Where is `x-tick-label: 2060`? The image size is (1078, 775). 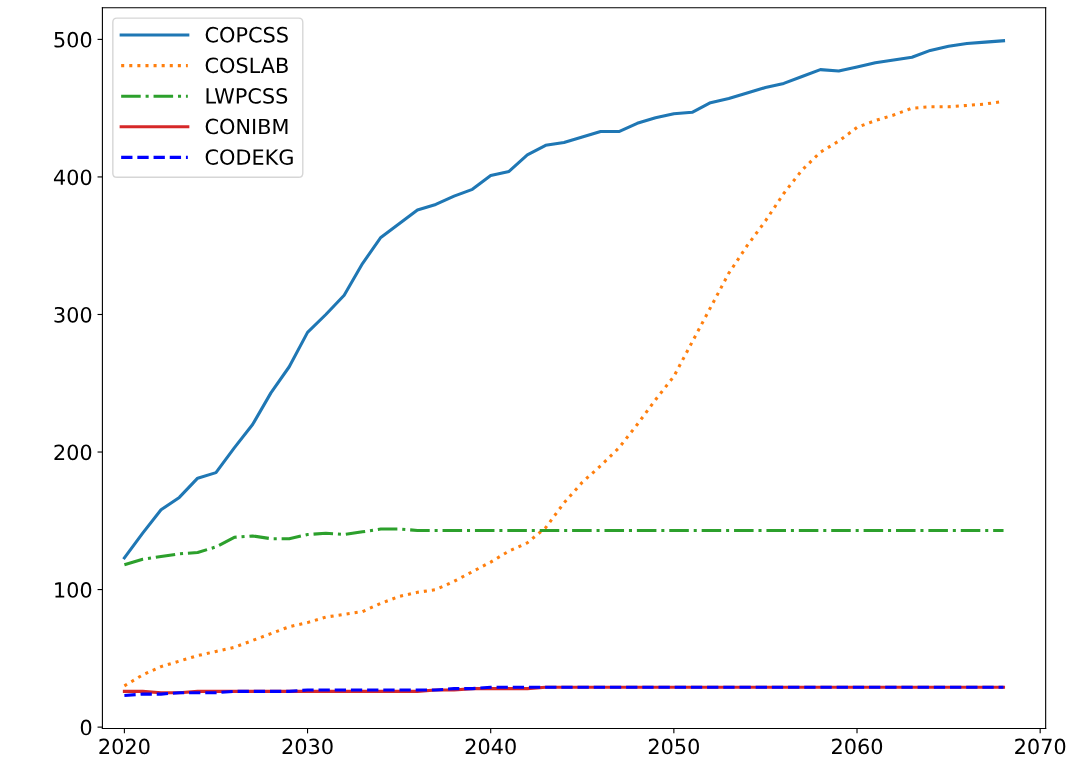
x-tick-label: 2060 is located at coordinates (857, 746).